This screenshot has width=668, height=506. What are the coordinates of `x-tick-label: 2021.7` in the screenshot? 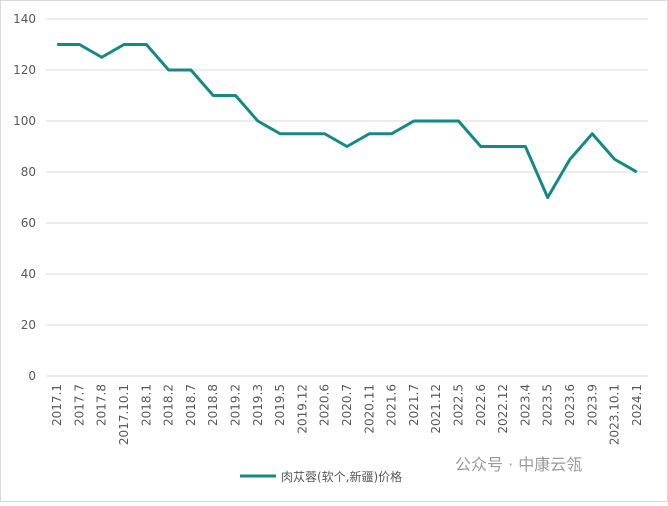 It's located at (414, 405).